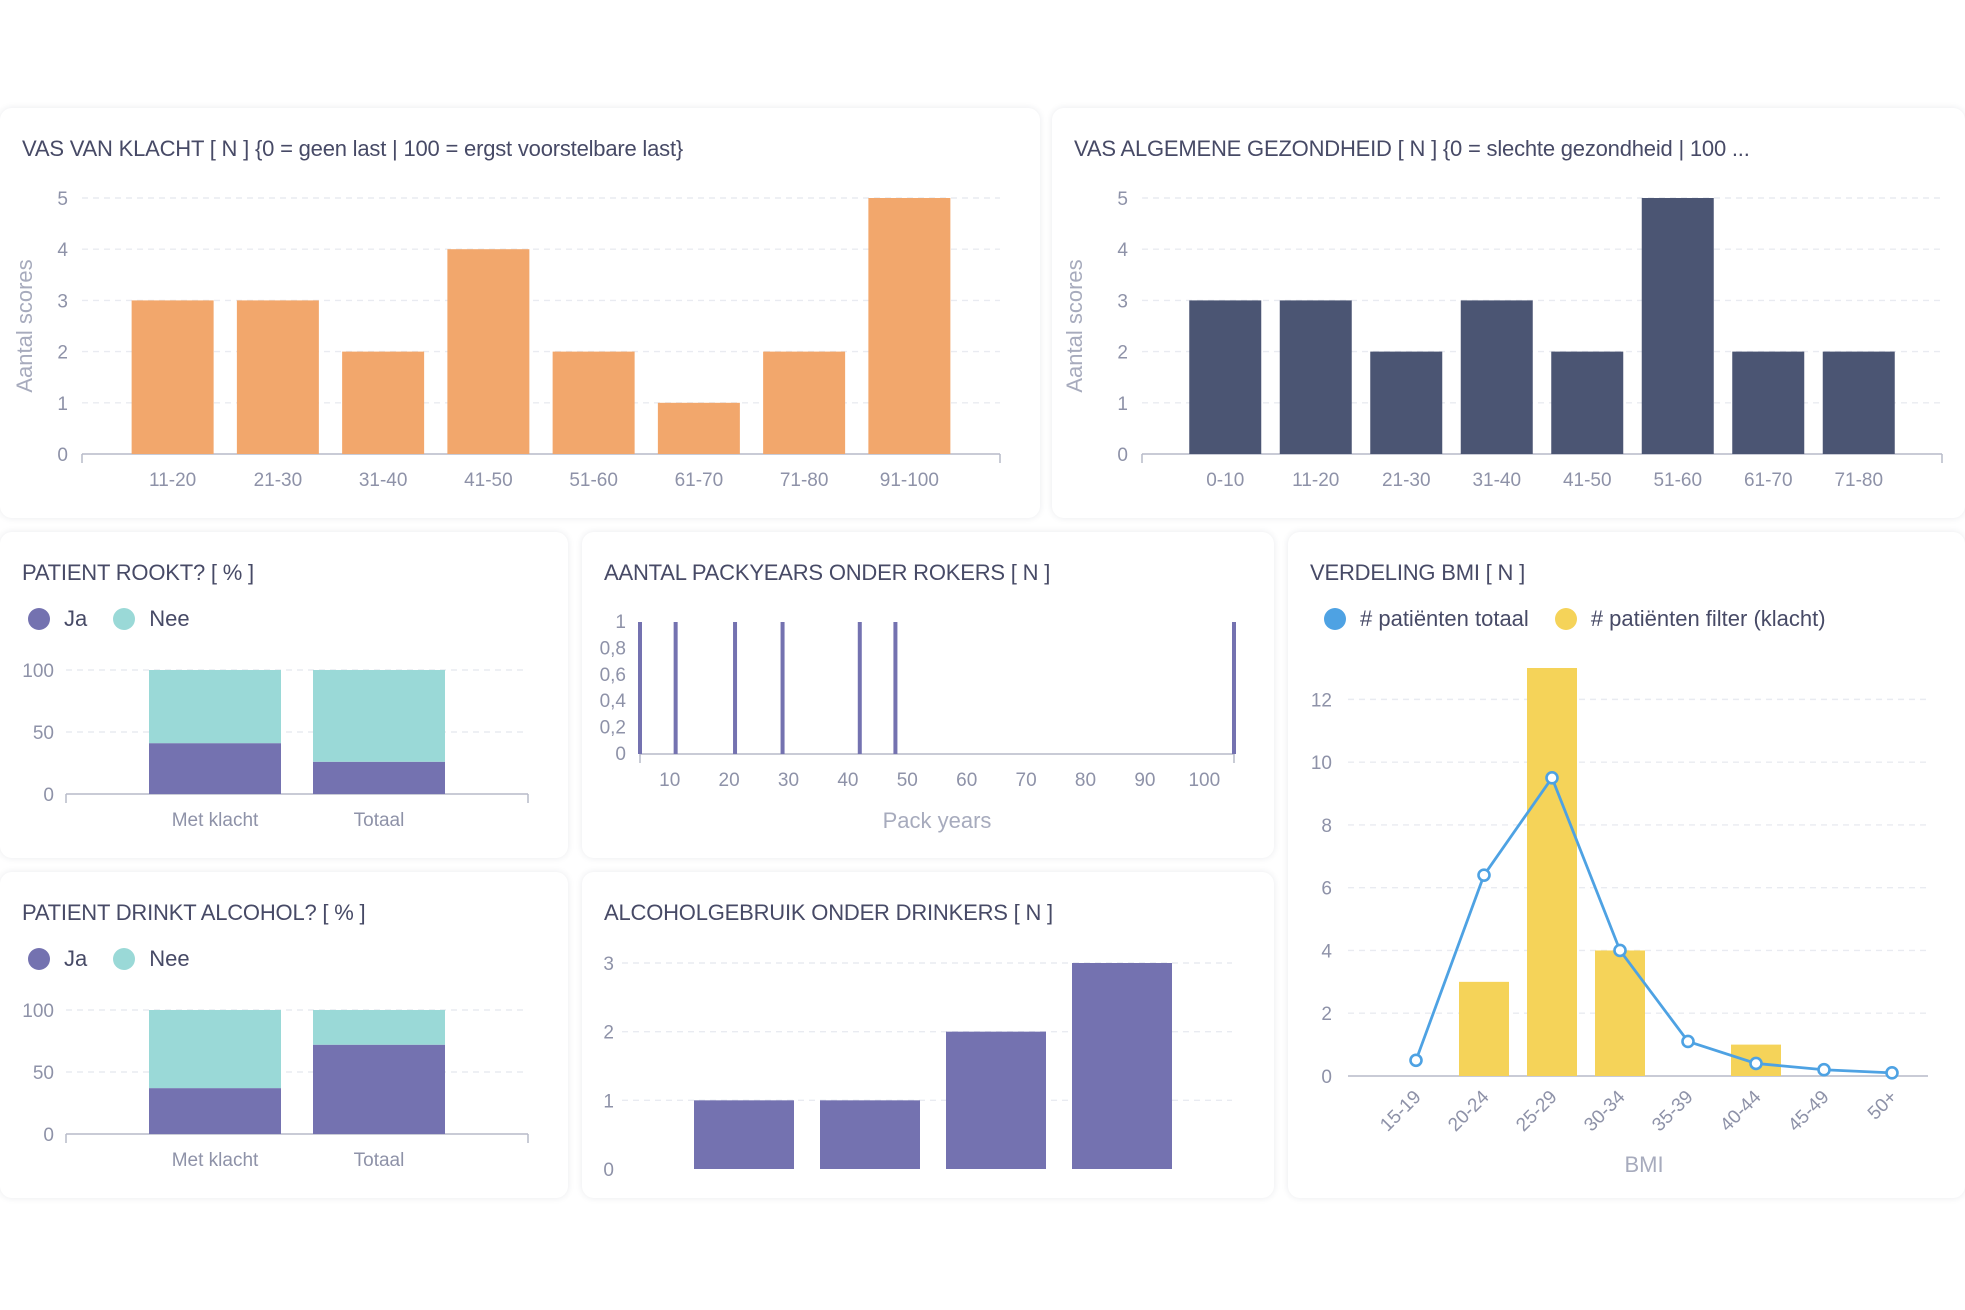  I want to click on alcoholgebruik-card: ALCOHOLGEBRUIK ONDER DRINKERS [ N ] 0 1 2 3, so click(928, 1035).